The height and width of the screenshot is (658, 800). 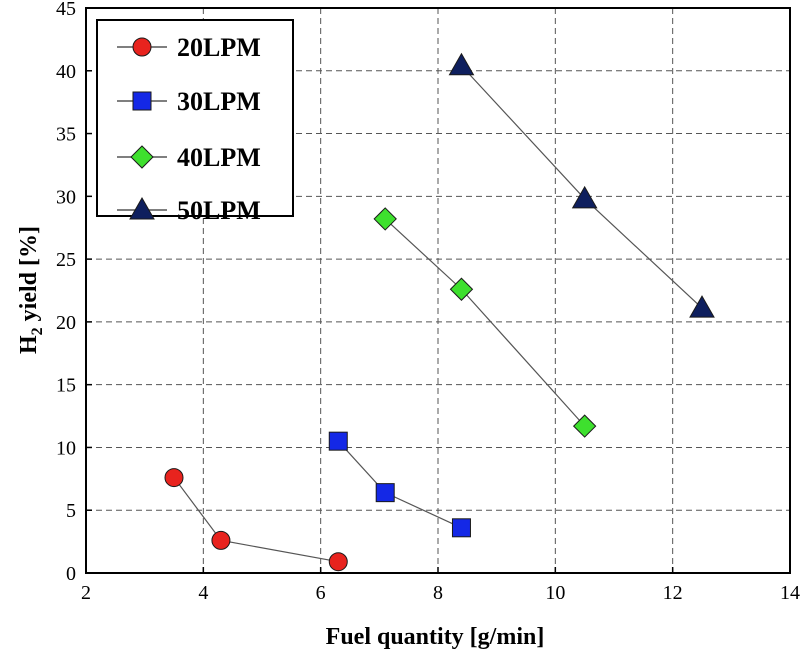 I want to click on x-tick-label-0: 2, so click(x=86, y=593).